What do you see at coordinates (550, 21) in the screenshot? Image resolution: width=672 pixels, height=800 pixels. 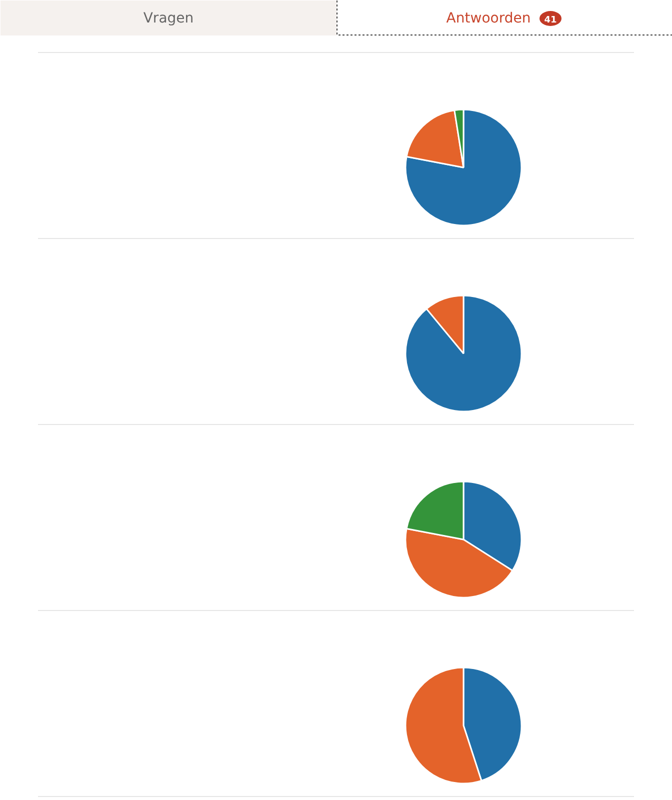 I see `text: 41` at bounding box center [550, 21].